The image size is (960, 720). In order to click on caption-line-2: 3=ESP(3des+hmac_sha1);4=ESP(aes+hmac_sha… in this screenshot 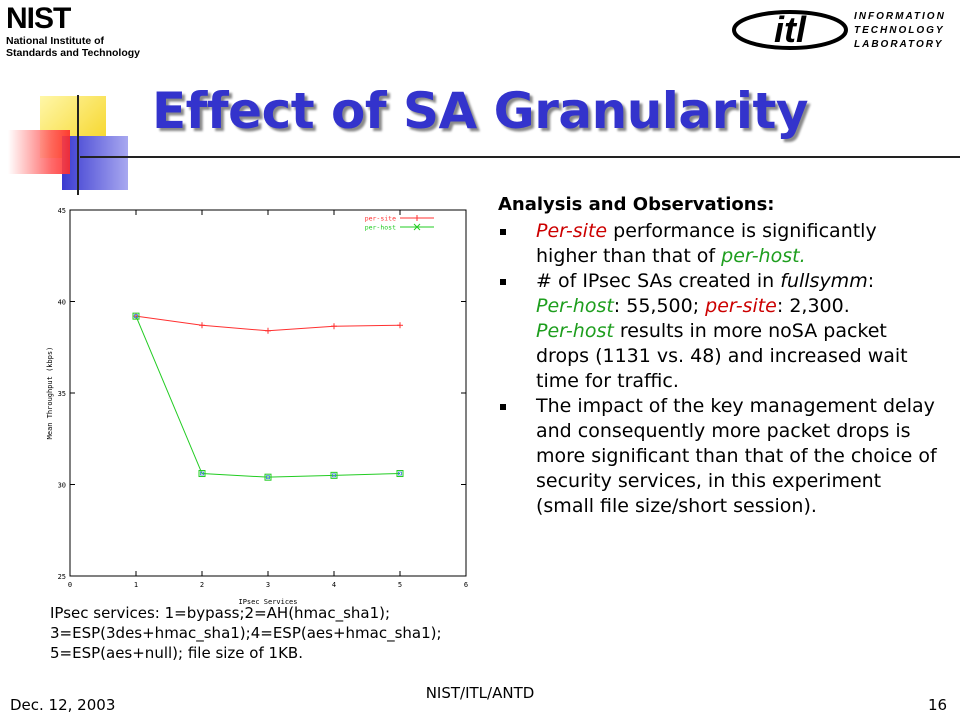, I will do `click(246, 633)`.